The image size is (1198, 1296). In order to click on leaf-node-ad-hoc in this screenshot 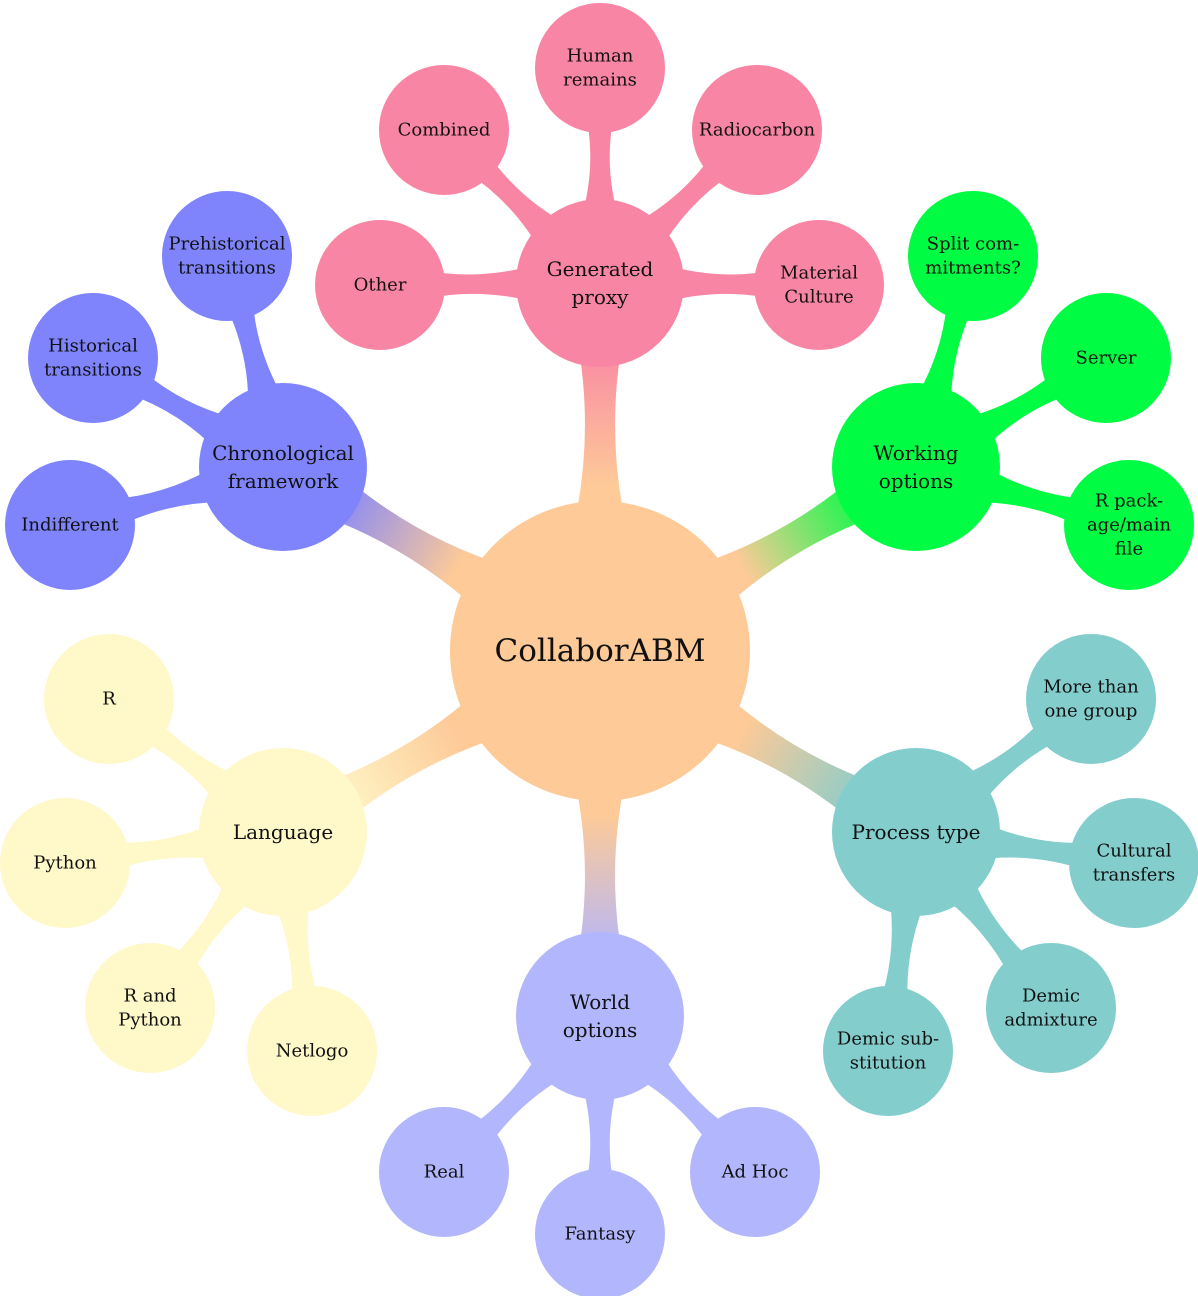, I will do `click(755, 1172)`.